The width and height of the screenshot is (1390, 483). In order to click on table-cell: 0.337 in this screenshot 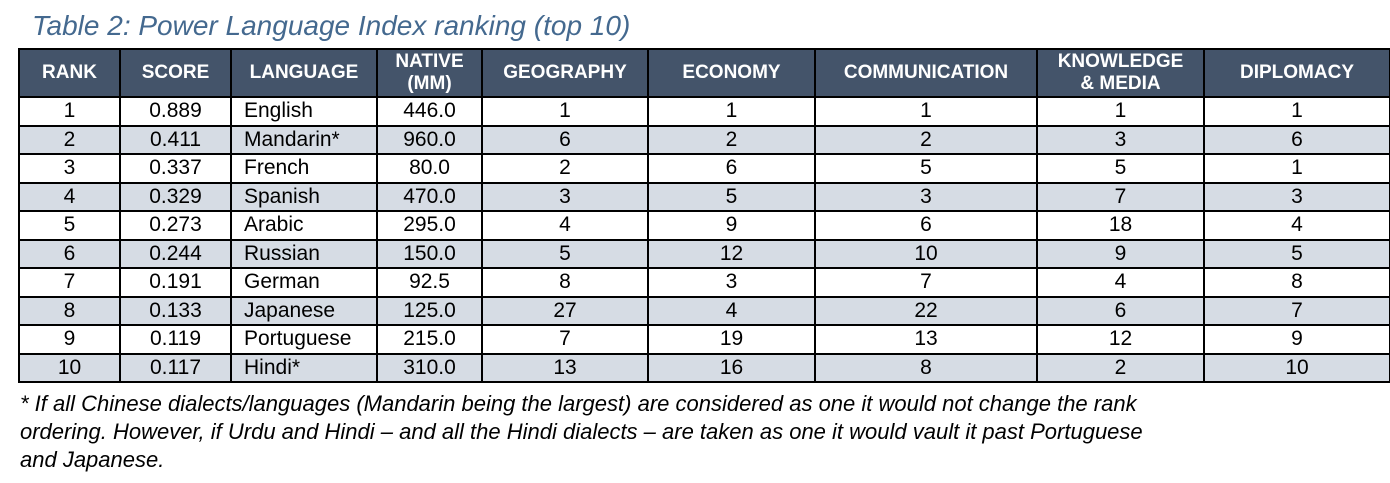, I will do `click(175, 168)`.